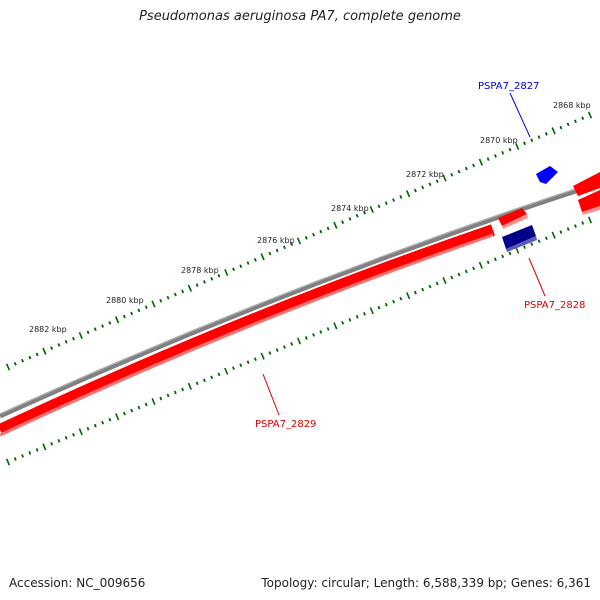 This screenshot has width=600, height=600. I want to click on accession-text: Accession: NC_009656, so click(77, 583).